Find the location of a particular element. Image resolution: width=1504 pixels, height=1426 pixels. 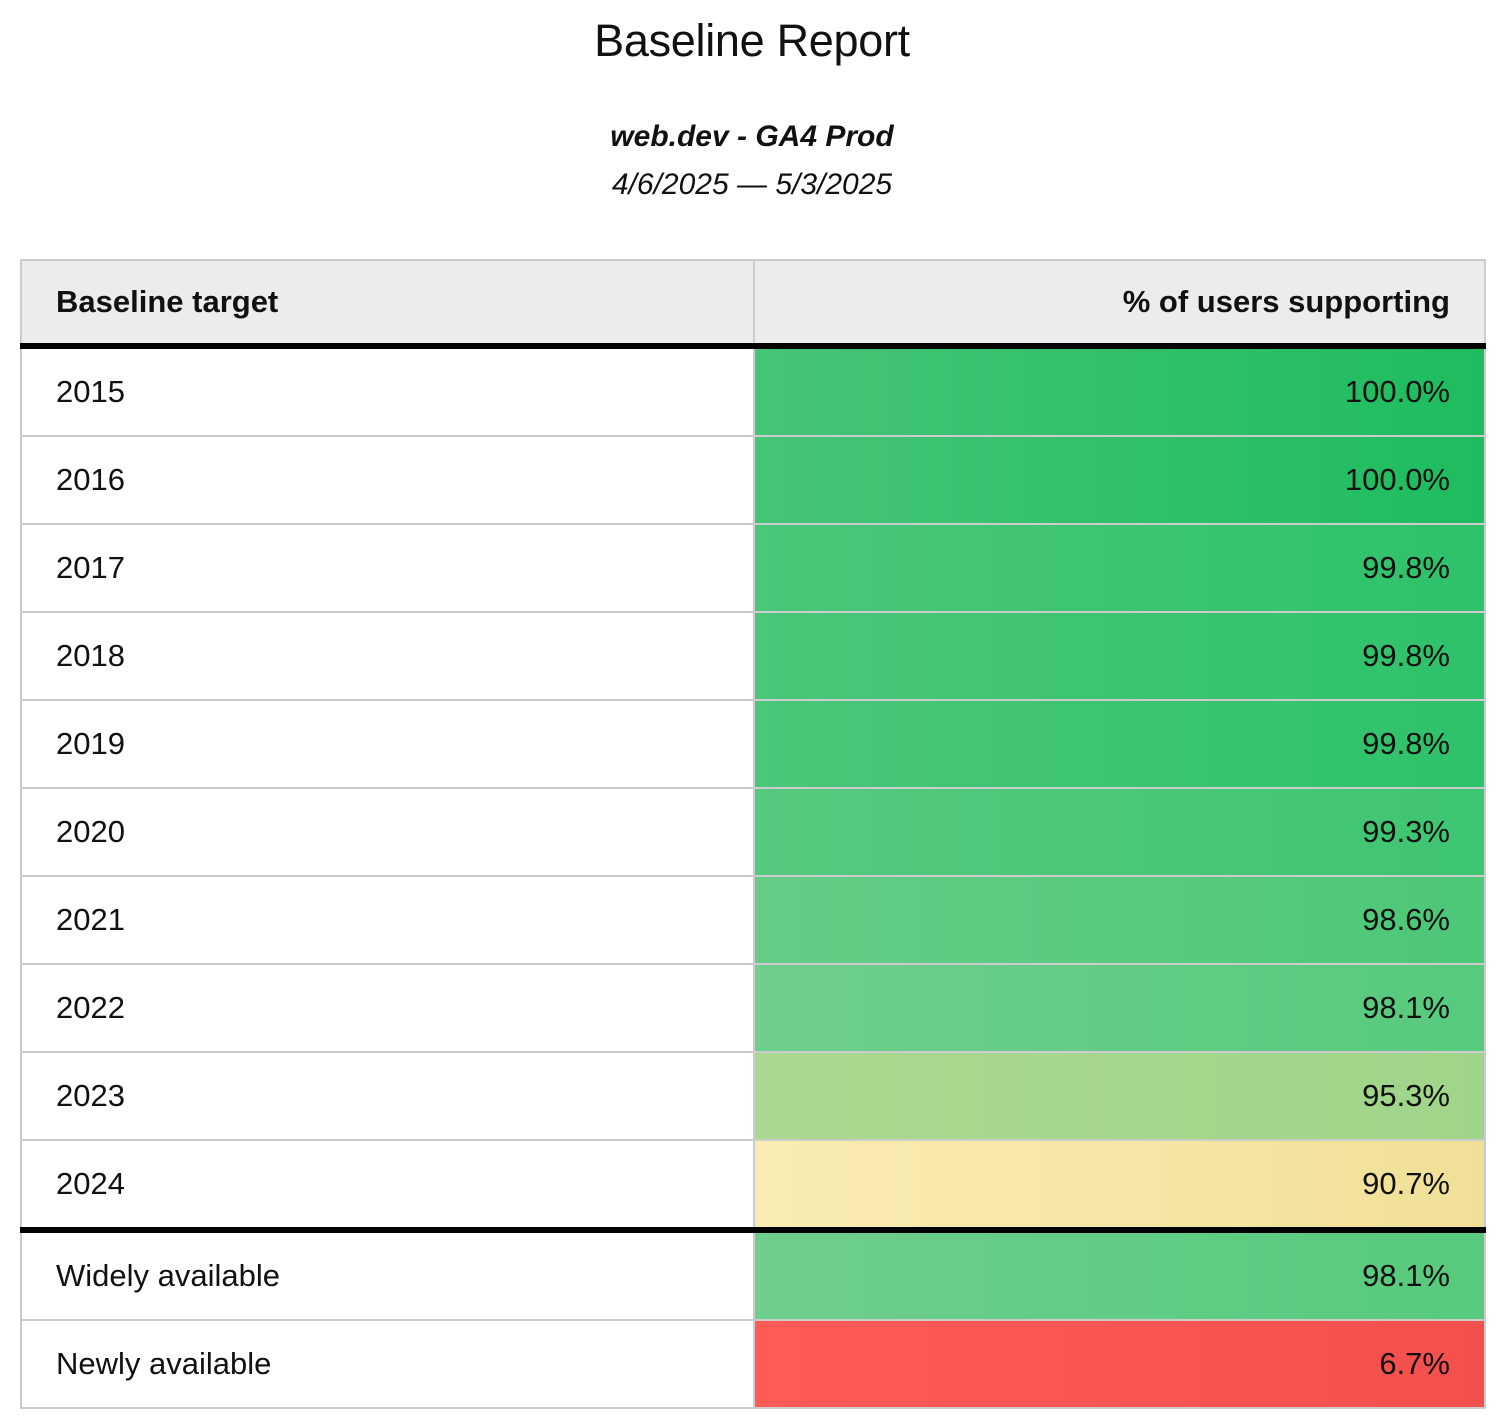

column-header-percent-supporting: % of users supporting is located at coordinates (1119, 303).